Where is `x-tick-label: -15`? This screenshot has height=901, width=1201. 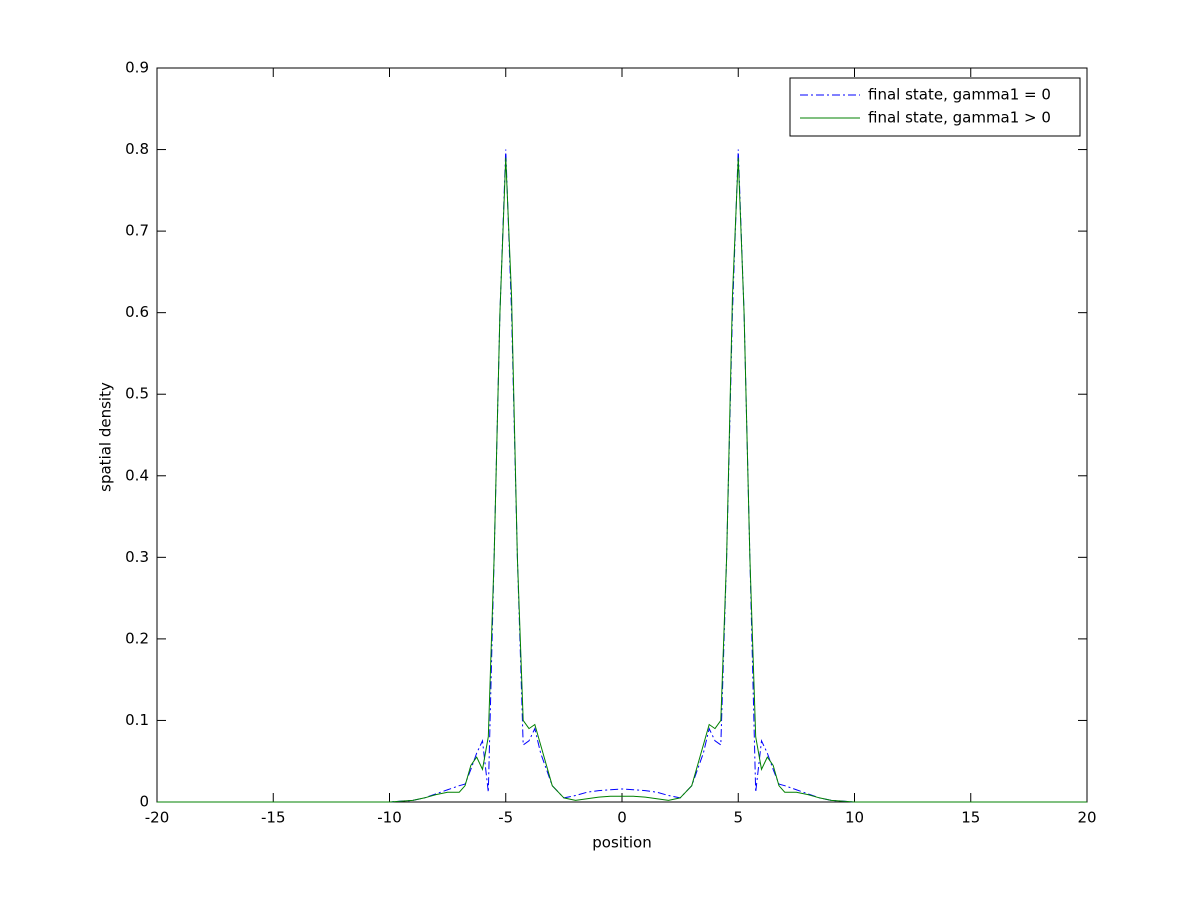 x-tick-label: -15 is located at coordinates (273, 818).